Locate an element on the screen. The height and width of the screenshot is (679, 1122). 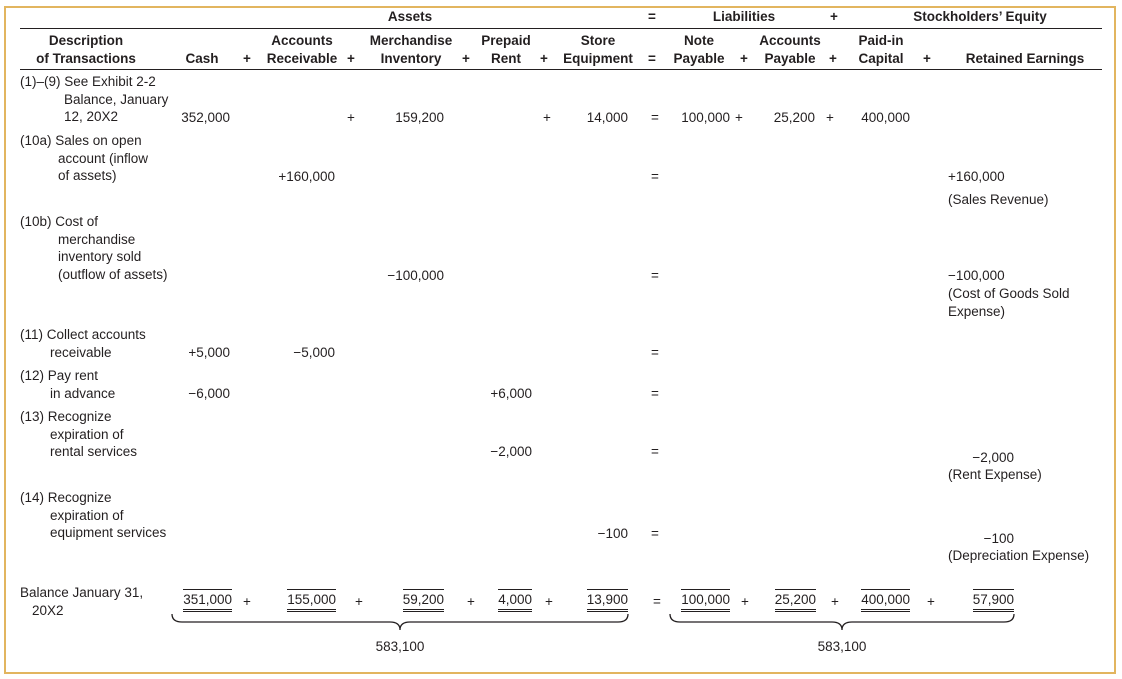
balance-inventory: 59,200 is located at coordinates (419, 600).